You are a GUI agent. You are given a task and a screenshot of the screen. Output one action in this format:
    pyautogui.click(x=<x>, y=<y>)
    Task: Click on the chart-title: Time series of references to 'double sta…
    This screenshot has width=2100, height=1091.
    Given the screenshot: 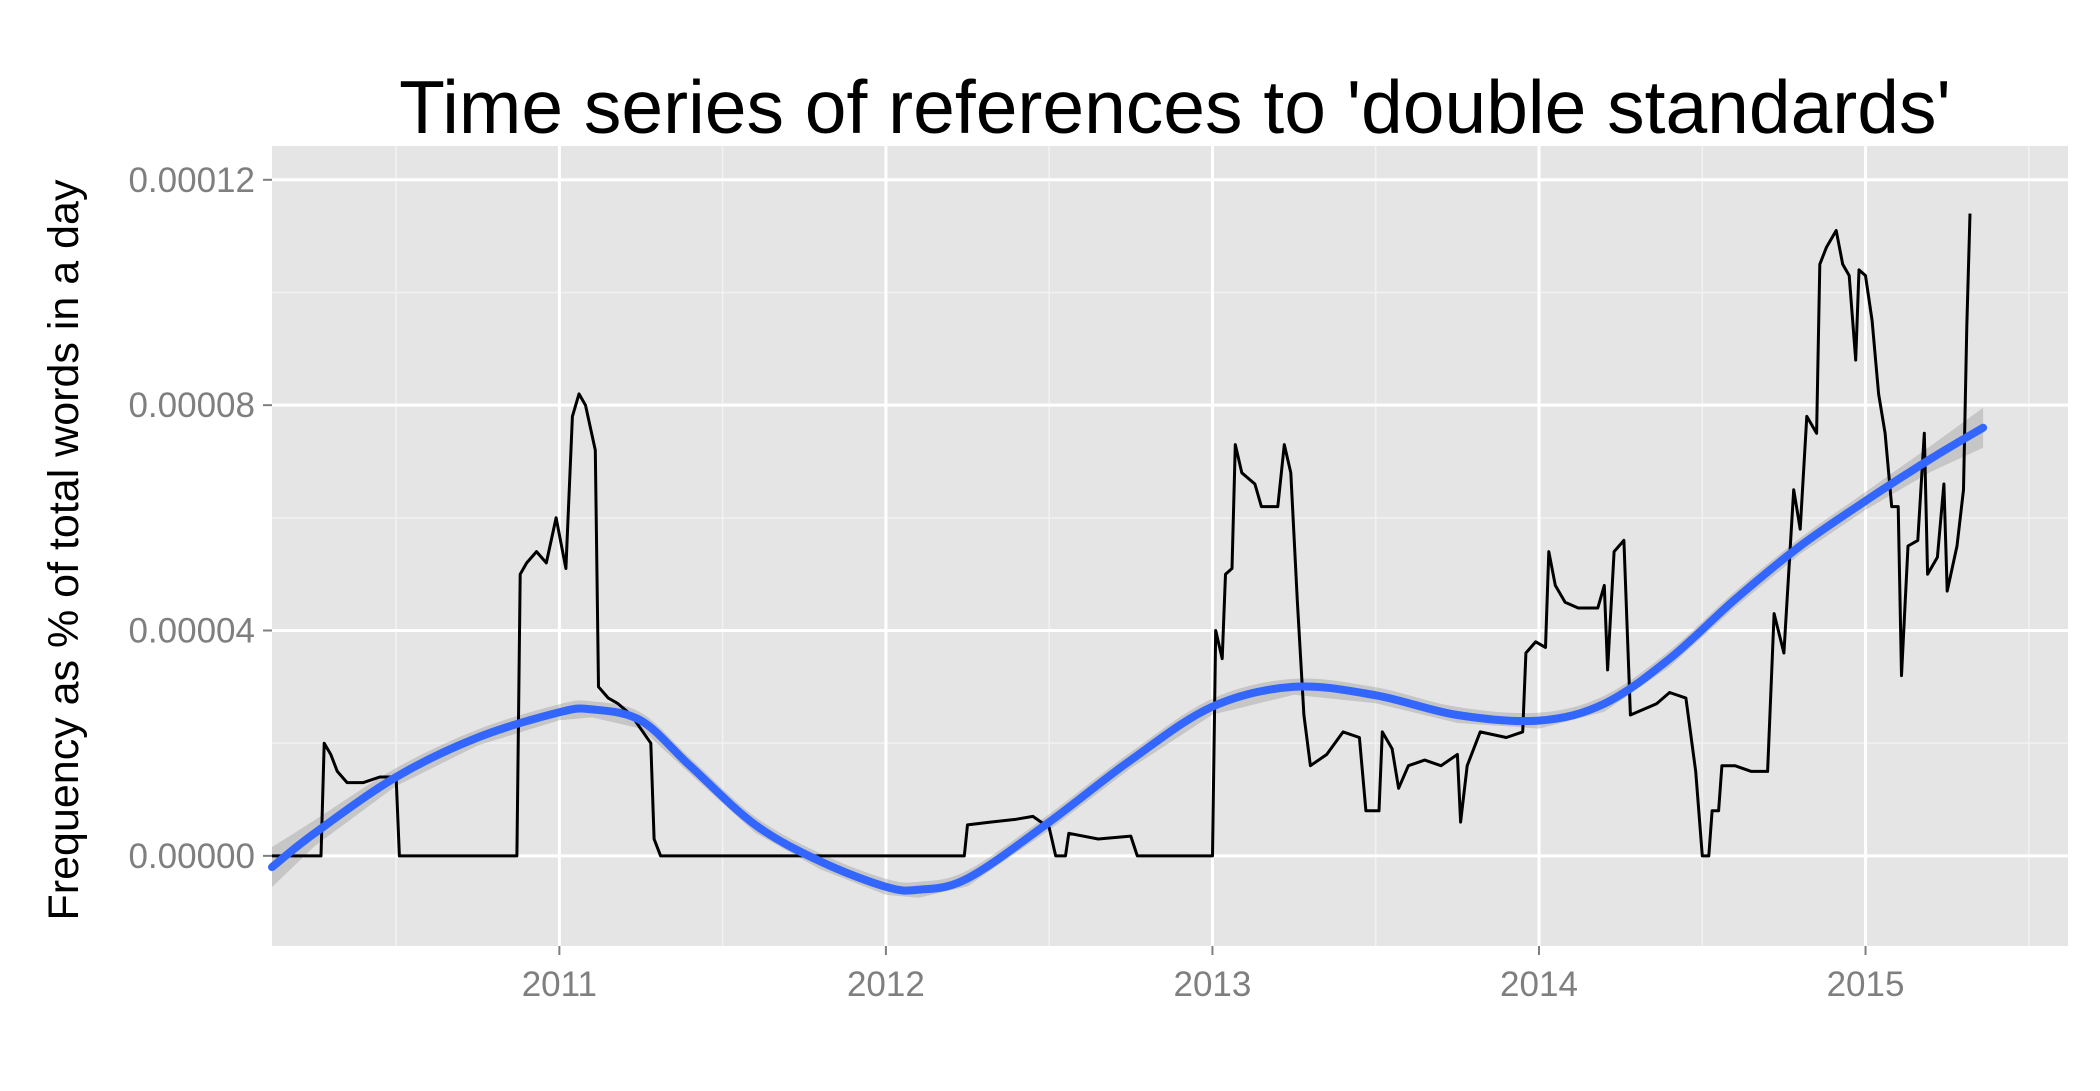 What is the action you would take?
    pyautogui.click(x=1175, y=107)
    